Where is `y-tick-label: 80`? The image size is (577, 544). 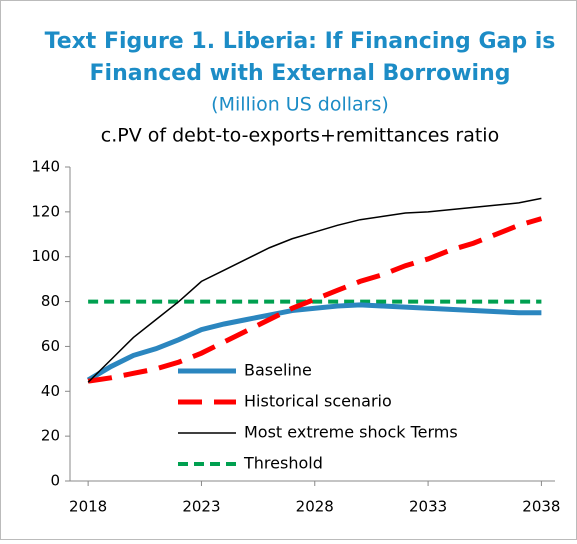 y-tick-label: 80 is located at coordinates (50, 301).